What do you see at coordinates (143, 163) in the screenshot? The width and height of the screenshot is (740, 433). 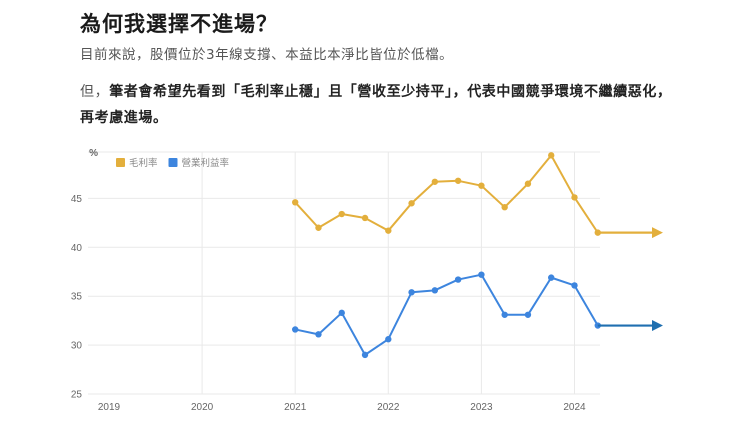 I see `legend-label: 毛利率` at bounding box center [143, 163].